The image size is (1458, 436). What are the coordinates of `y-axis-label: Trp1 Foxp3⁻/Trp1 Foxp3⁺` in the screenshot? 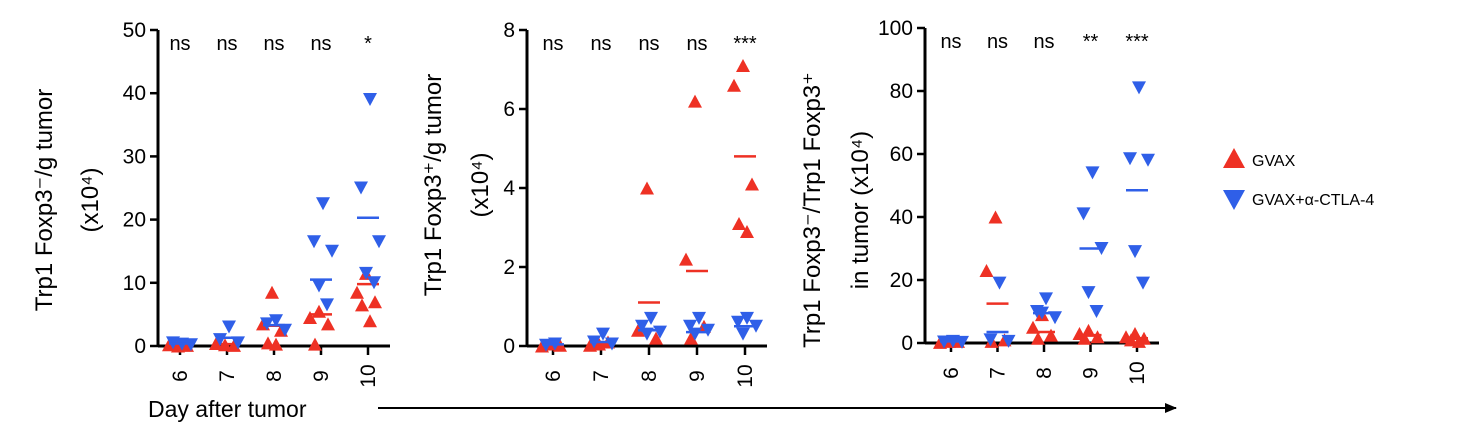 It's located at (812, 210).